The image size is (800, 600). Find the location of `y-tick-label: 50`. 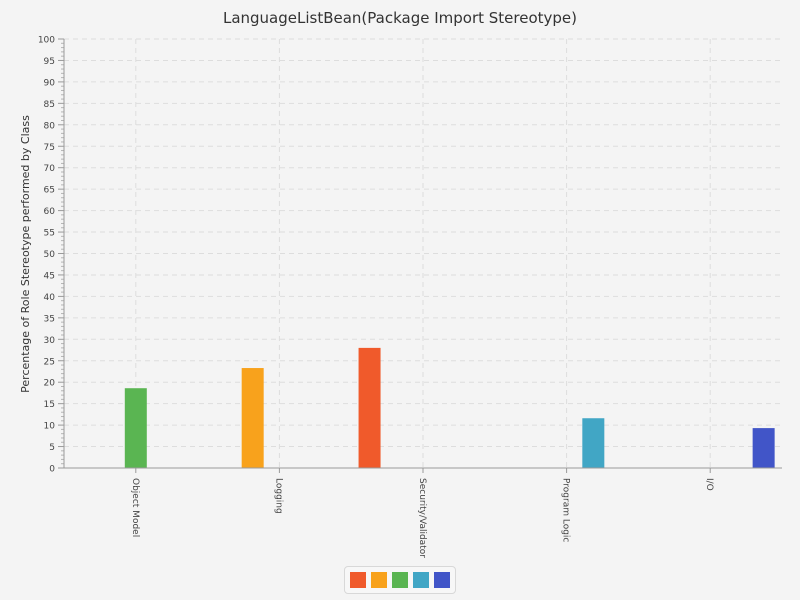

y-tick-label: 50 is located at coordinates (50, 255).